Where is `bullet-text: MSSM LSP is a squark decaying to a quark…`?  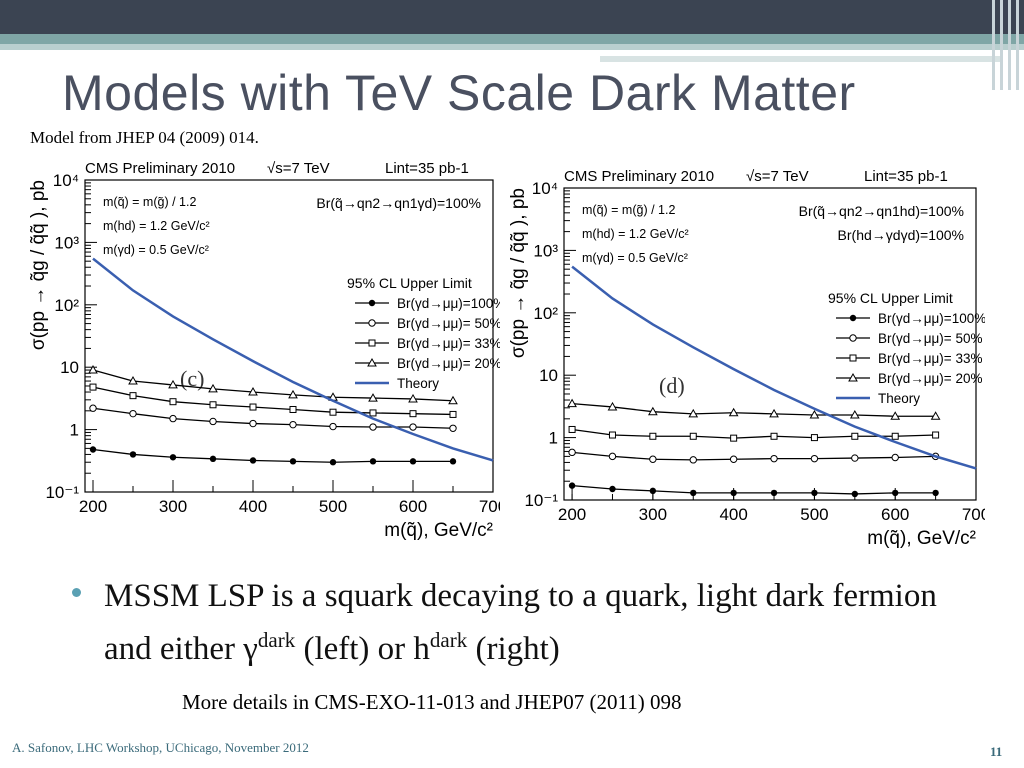
bullet-text: MSSM LSP is a squark decaying to a quark… is located at coordinates (520, 622).